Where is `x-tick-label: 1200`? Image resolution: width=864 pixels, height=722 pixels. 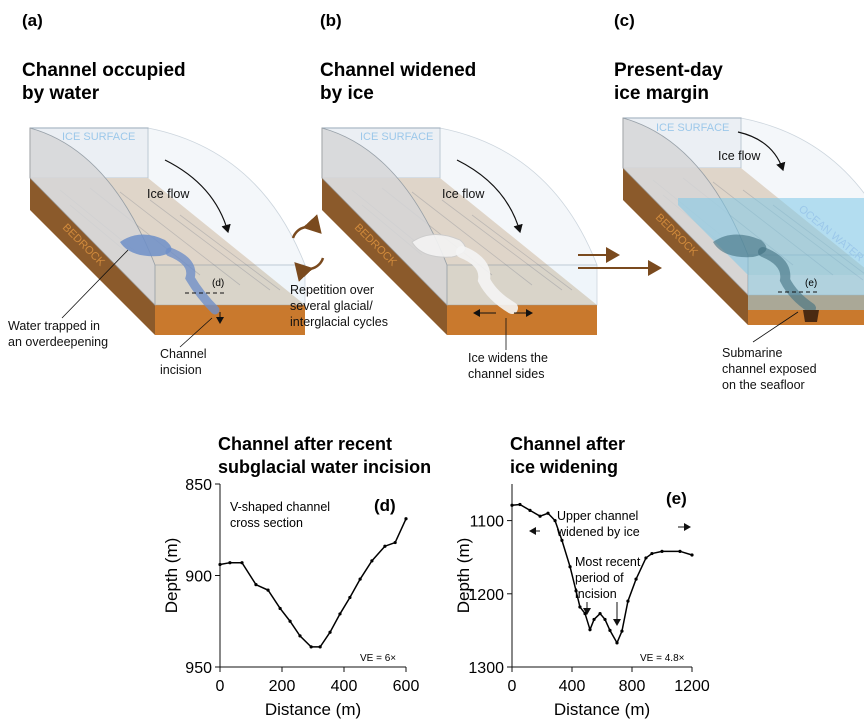 x-tick-label: 1200 is located at coordinates (692, 686).